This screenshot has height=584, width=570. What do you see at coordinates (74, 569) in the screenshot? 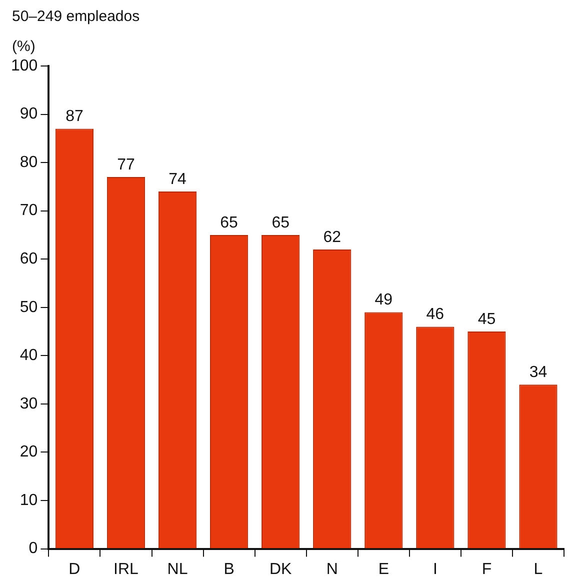
I see `x-tick-label: D` at bounding box center [74, 569].